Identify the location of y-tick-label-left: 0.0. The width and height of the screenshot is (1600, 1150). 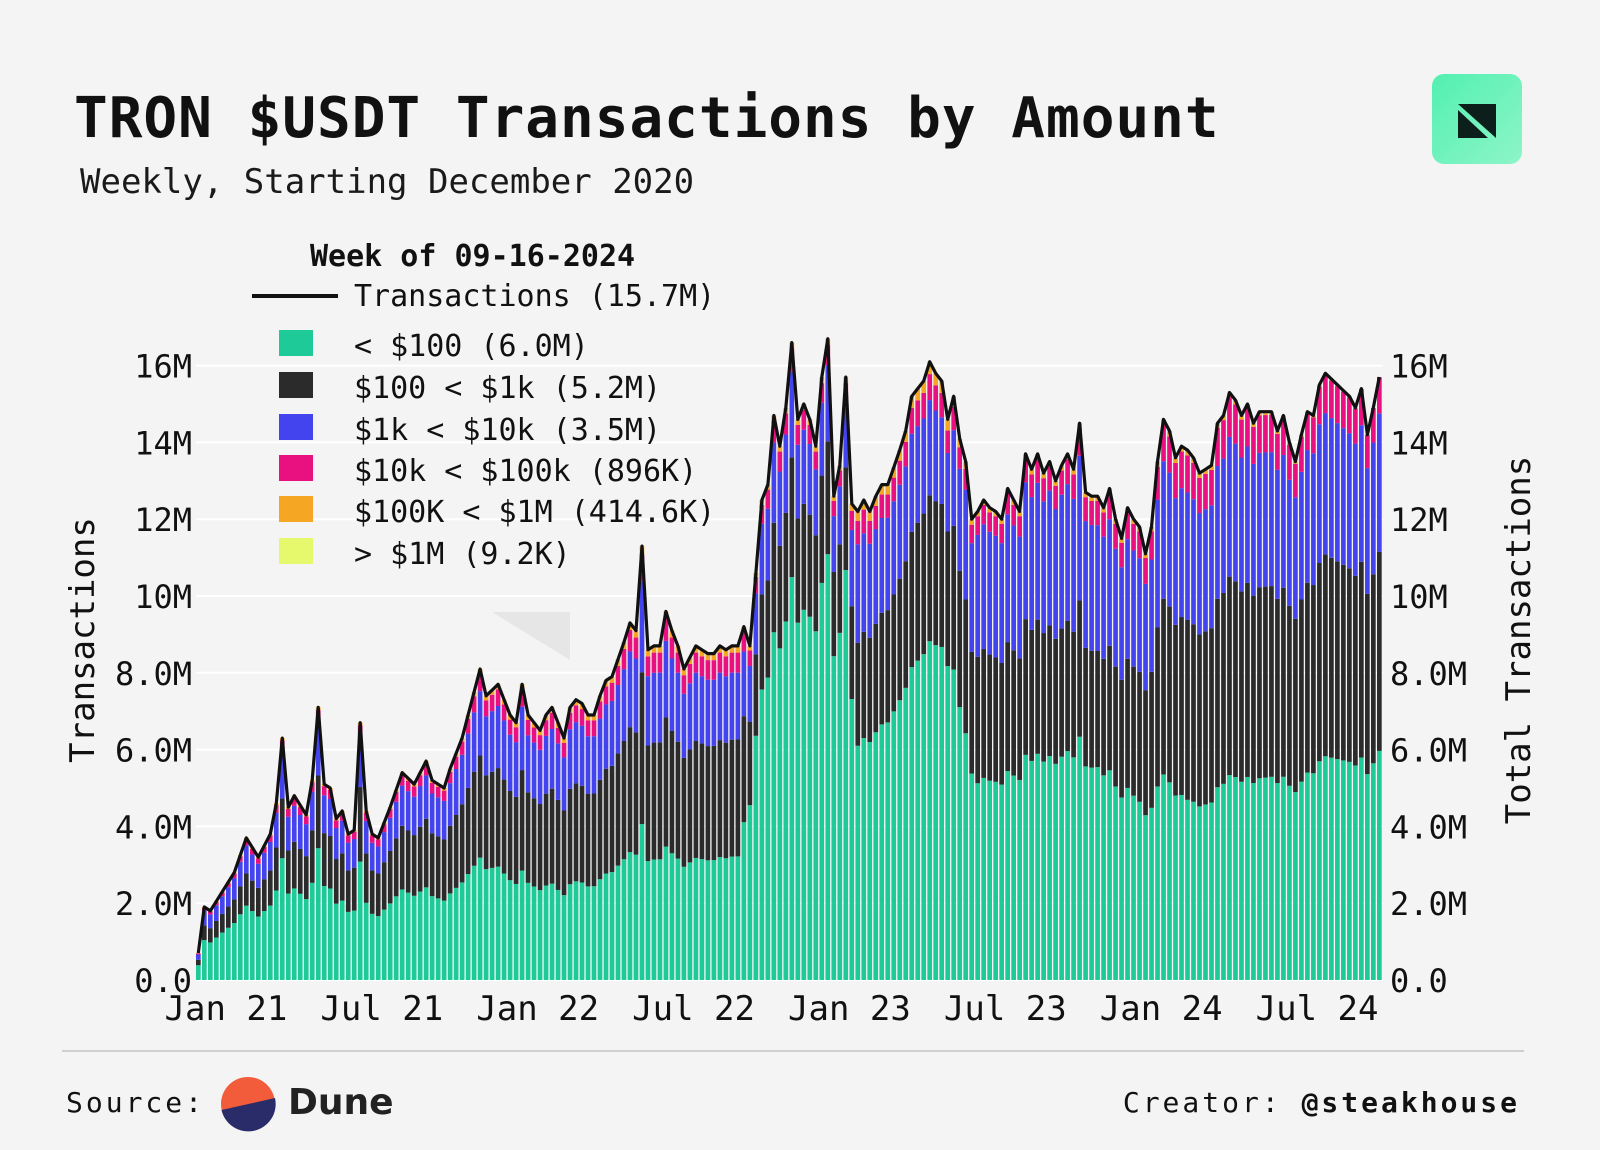
(163, 981).